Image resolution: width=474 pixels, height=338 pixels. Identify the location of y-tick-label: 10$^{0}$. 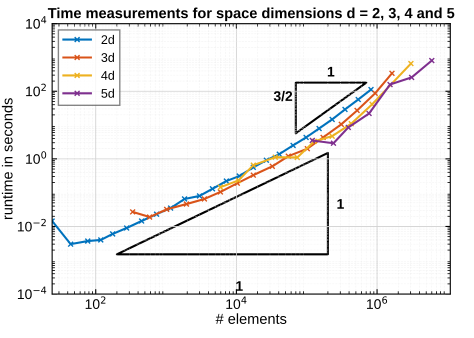
(36, 157).